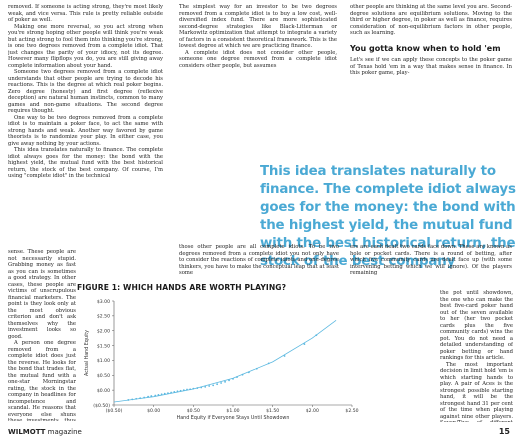 The width and height of the screenshot is (520, 442). What do you see at coordinates (87, 353) in the screenshot?
I see `y-axis-label: Actual Hand Equity` at bounding box center [87, 353].